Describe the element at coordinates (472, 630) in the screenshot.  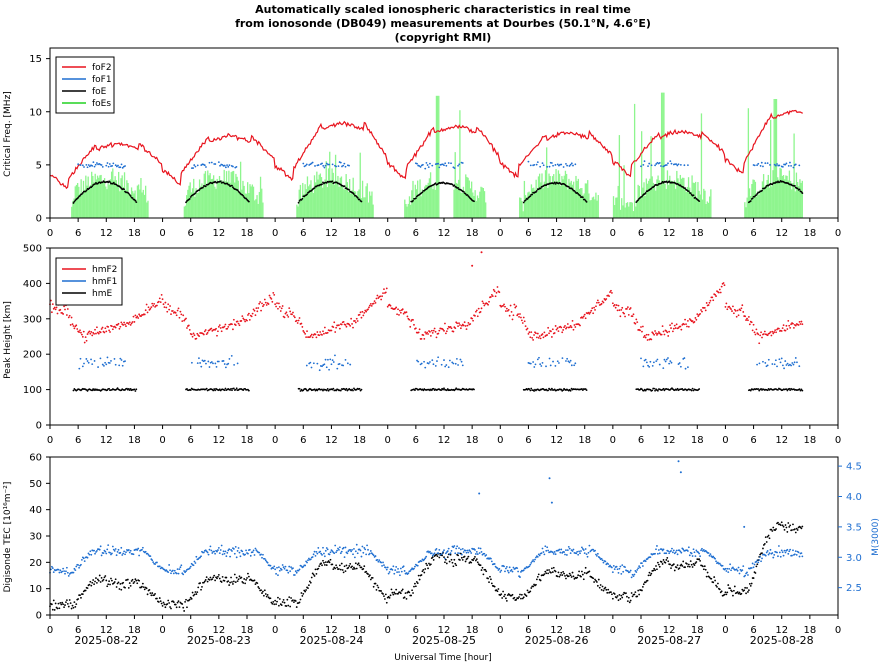
I see `x-tick-label: 18` at that location.